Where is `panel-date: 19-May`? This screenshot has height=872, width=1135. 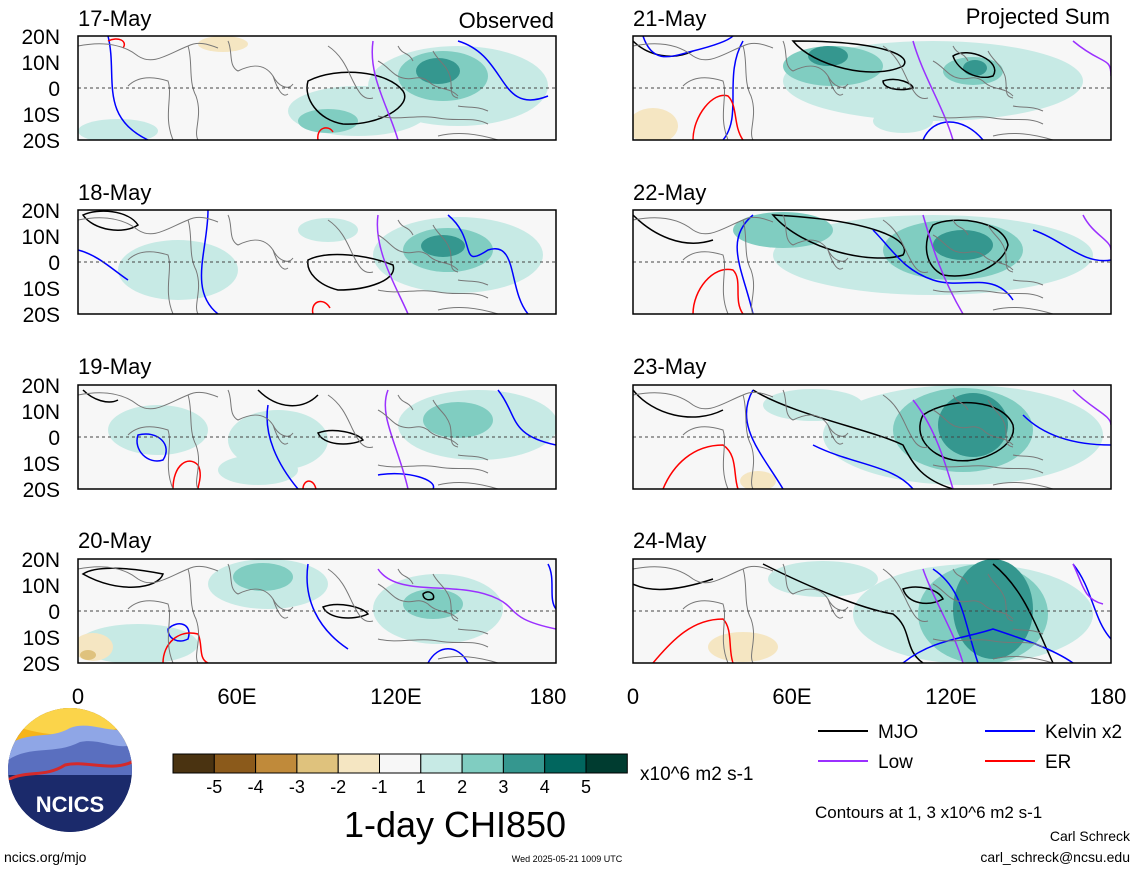
panel-date: 19-May is located at coordinates (114, 366).